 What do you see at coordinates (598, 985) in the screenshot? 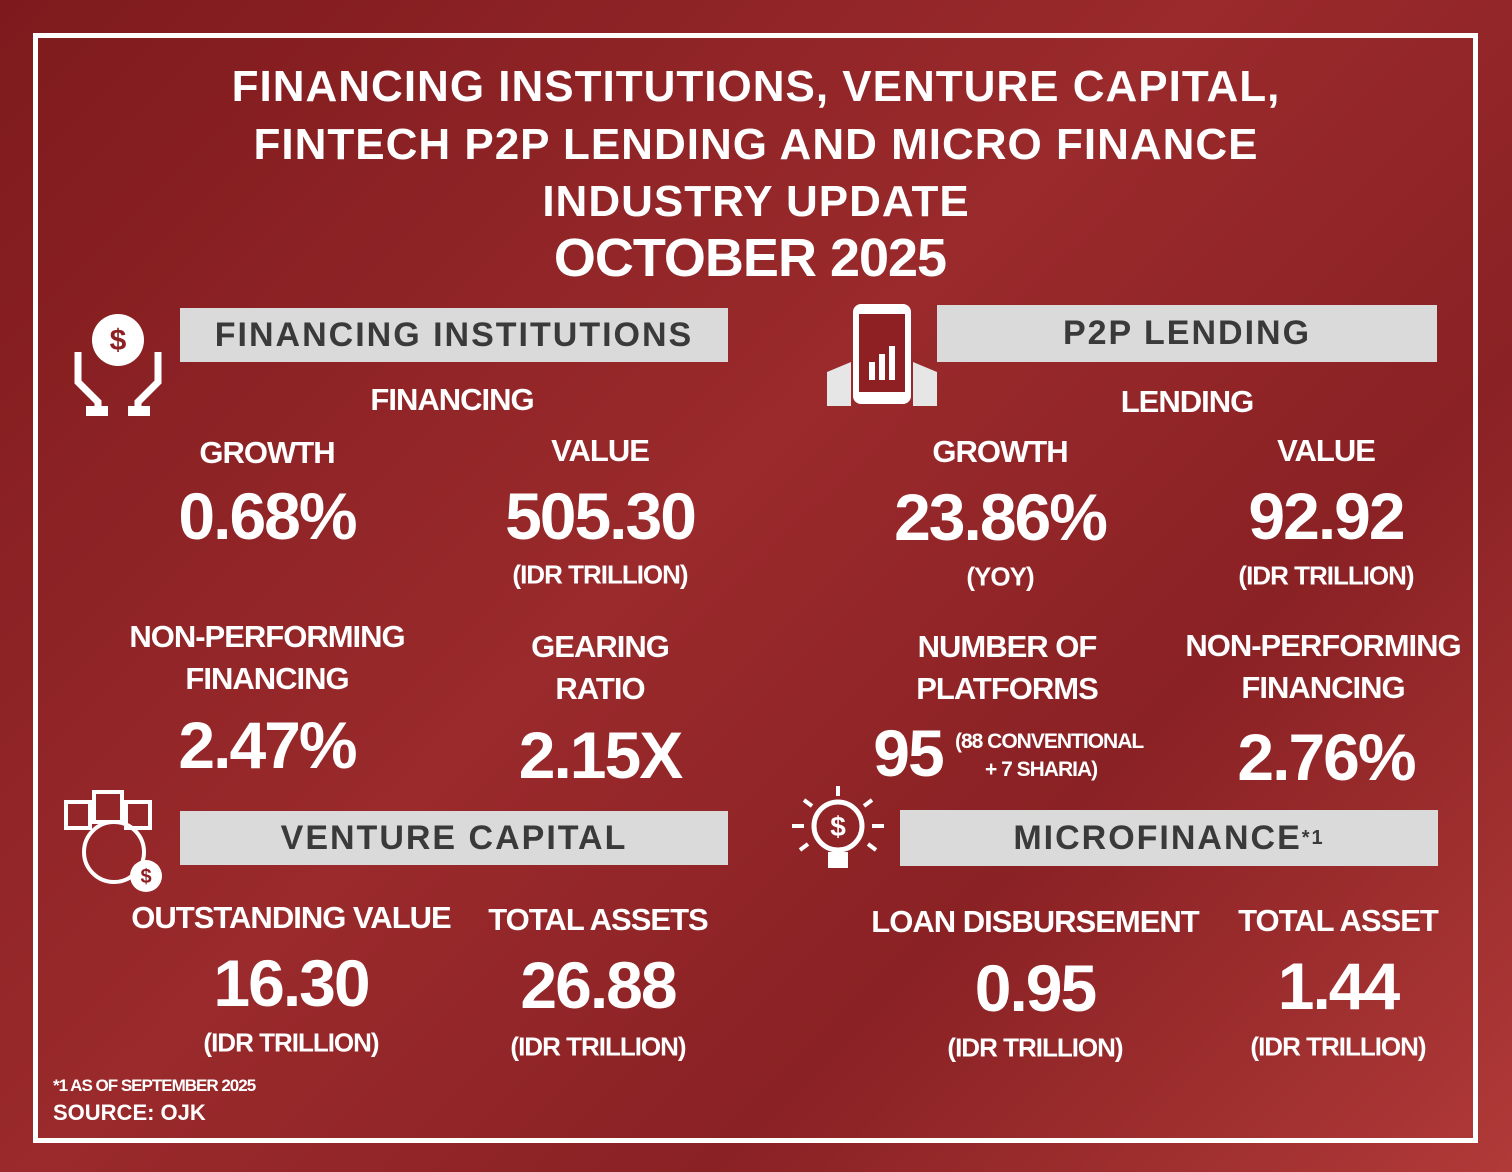
I see `metric-value: 26.88` at bounding box center [598, 985].